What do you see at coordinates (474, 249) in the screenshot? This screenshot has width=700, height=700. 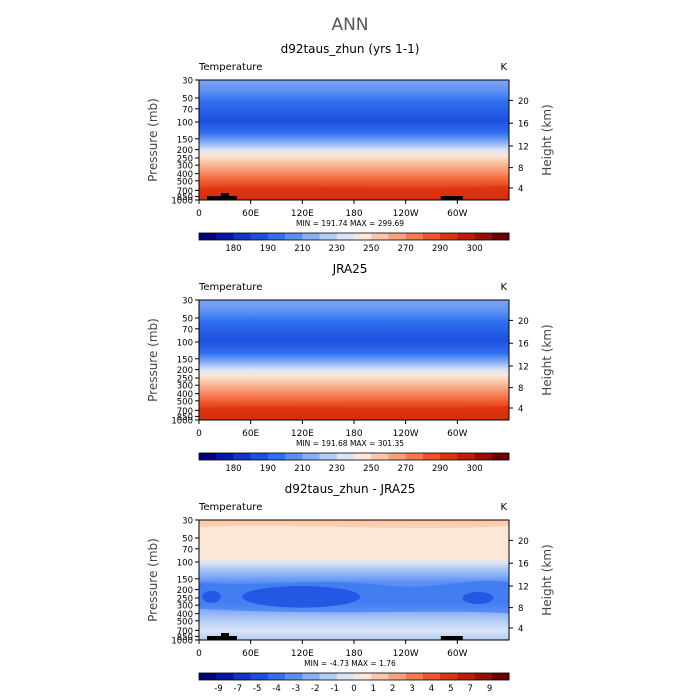 I see `colorbar-label: 300` at bounding box center [474, 249].